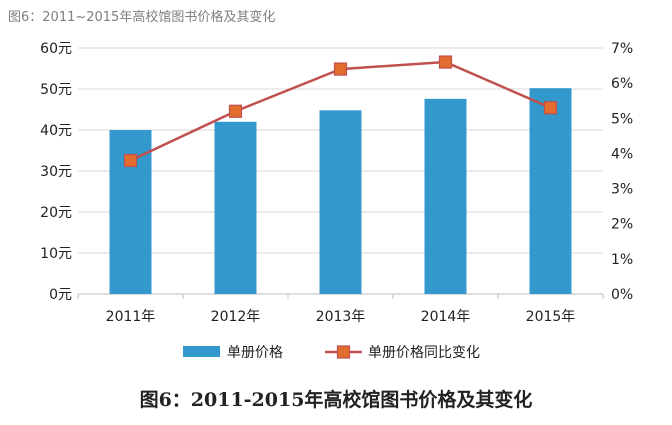 This screenshot has width=672, height=425. Describe the element at coordinates (622, 119) in the screenshot. I see `right-tick-label: 5%` at that location.